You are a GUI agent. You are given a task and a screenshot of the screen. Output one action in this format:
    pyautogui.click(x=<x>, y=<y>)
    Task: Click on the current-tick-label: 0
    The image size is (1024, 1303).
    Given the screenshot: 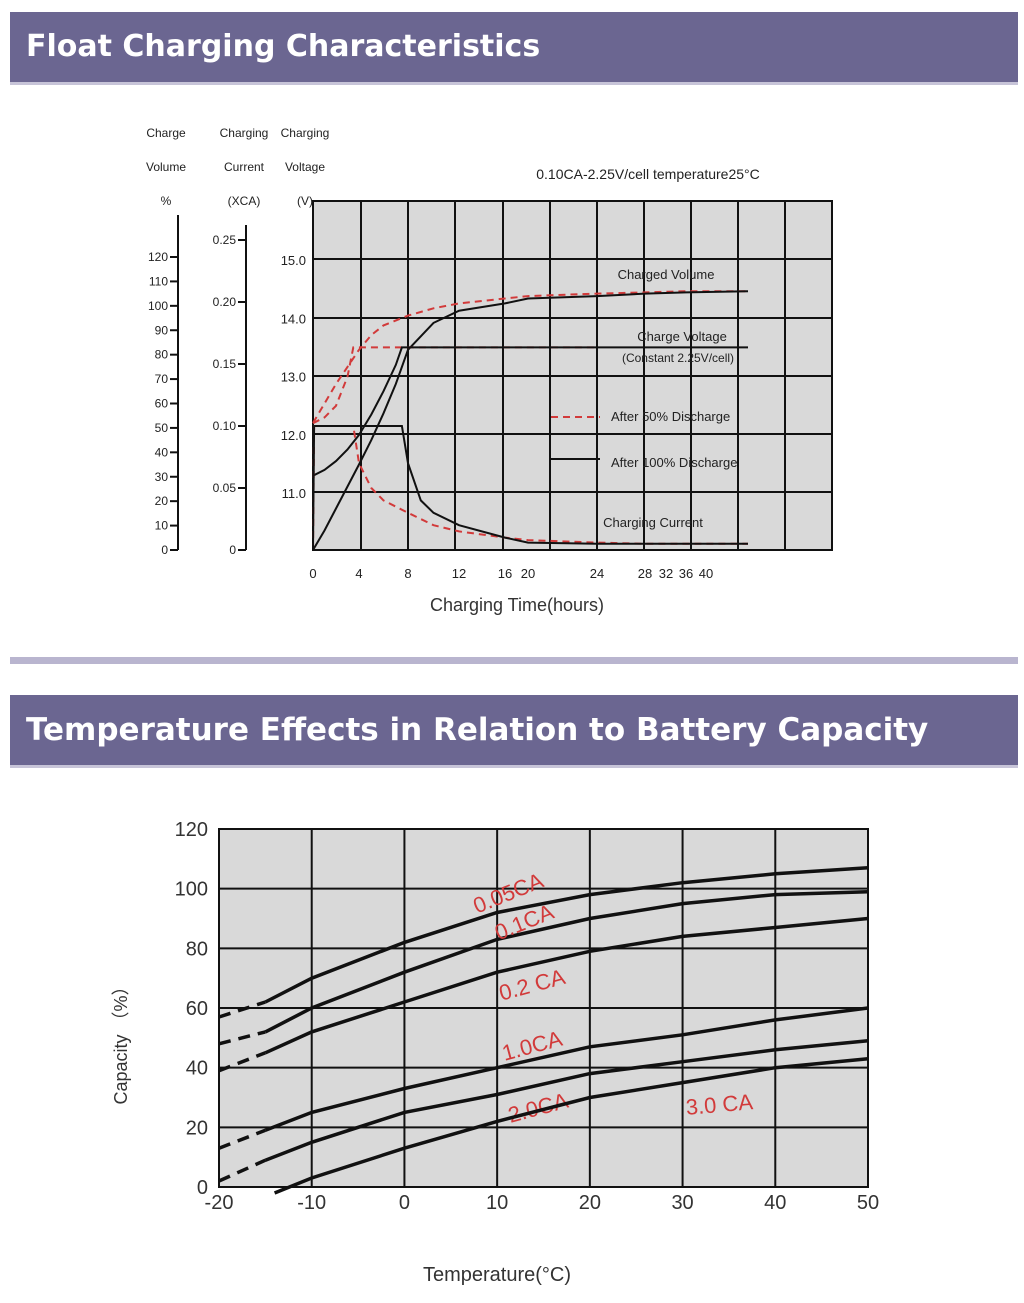 What is the action you would take?
    pyautogui.click(x=232, y=550)
    